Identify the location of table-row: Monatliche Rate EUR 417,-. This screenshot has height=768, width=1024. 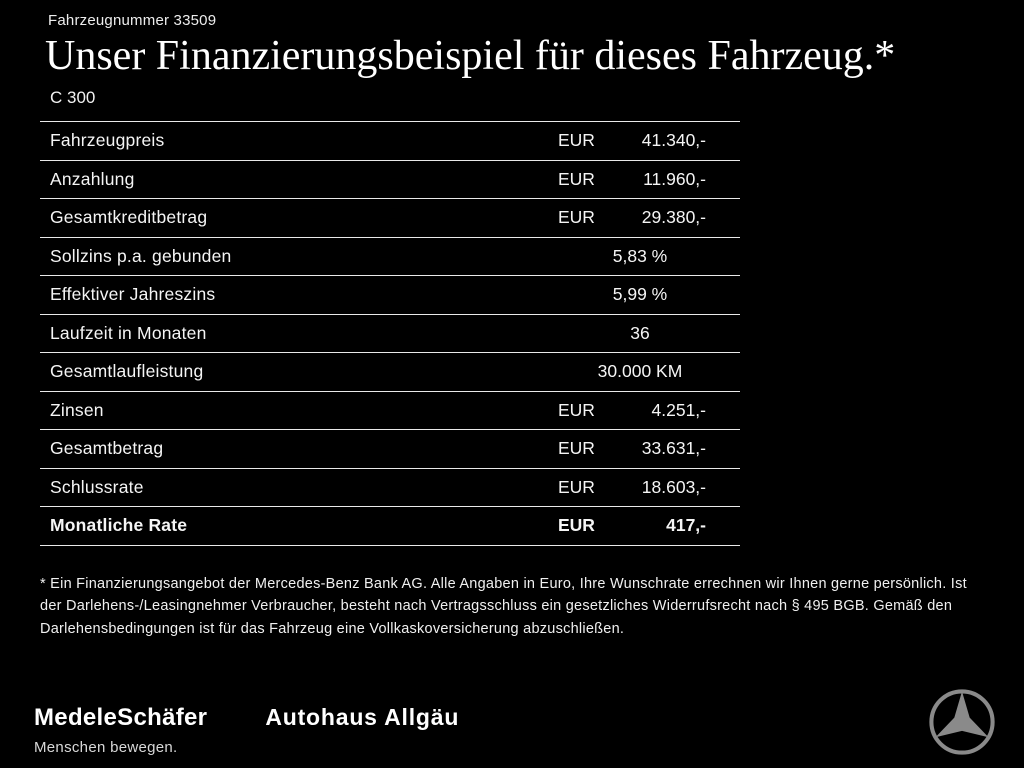
(390, 525).